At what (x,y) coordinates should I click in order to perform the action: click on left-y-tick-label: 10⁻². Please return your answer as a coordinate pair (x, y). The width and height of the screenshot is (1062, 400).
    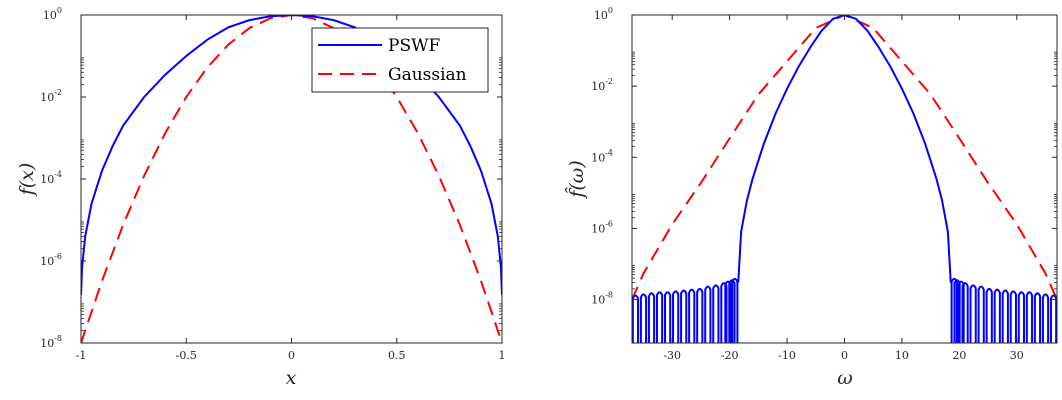
    Looking at the image, I should click on (51, 96).